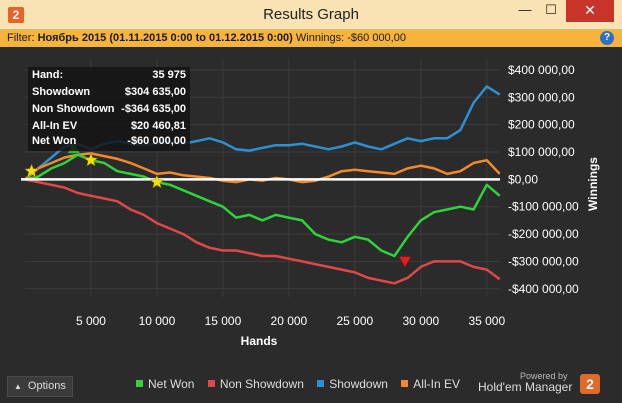  I want to click on brand-name: Hold'em Manager, so click(525, 387).